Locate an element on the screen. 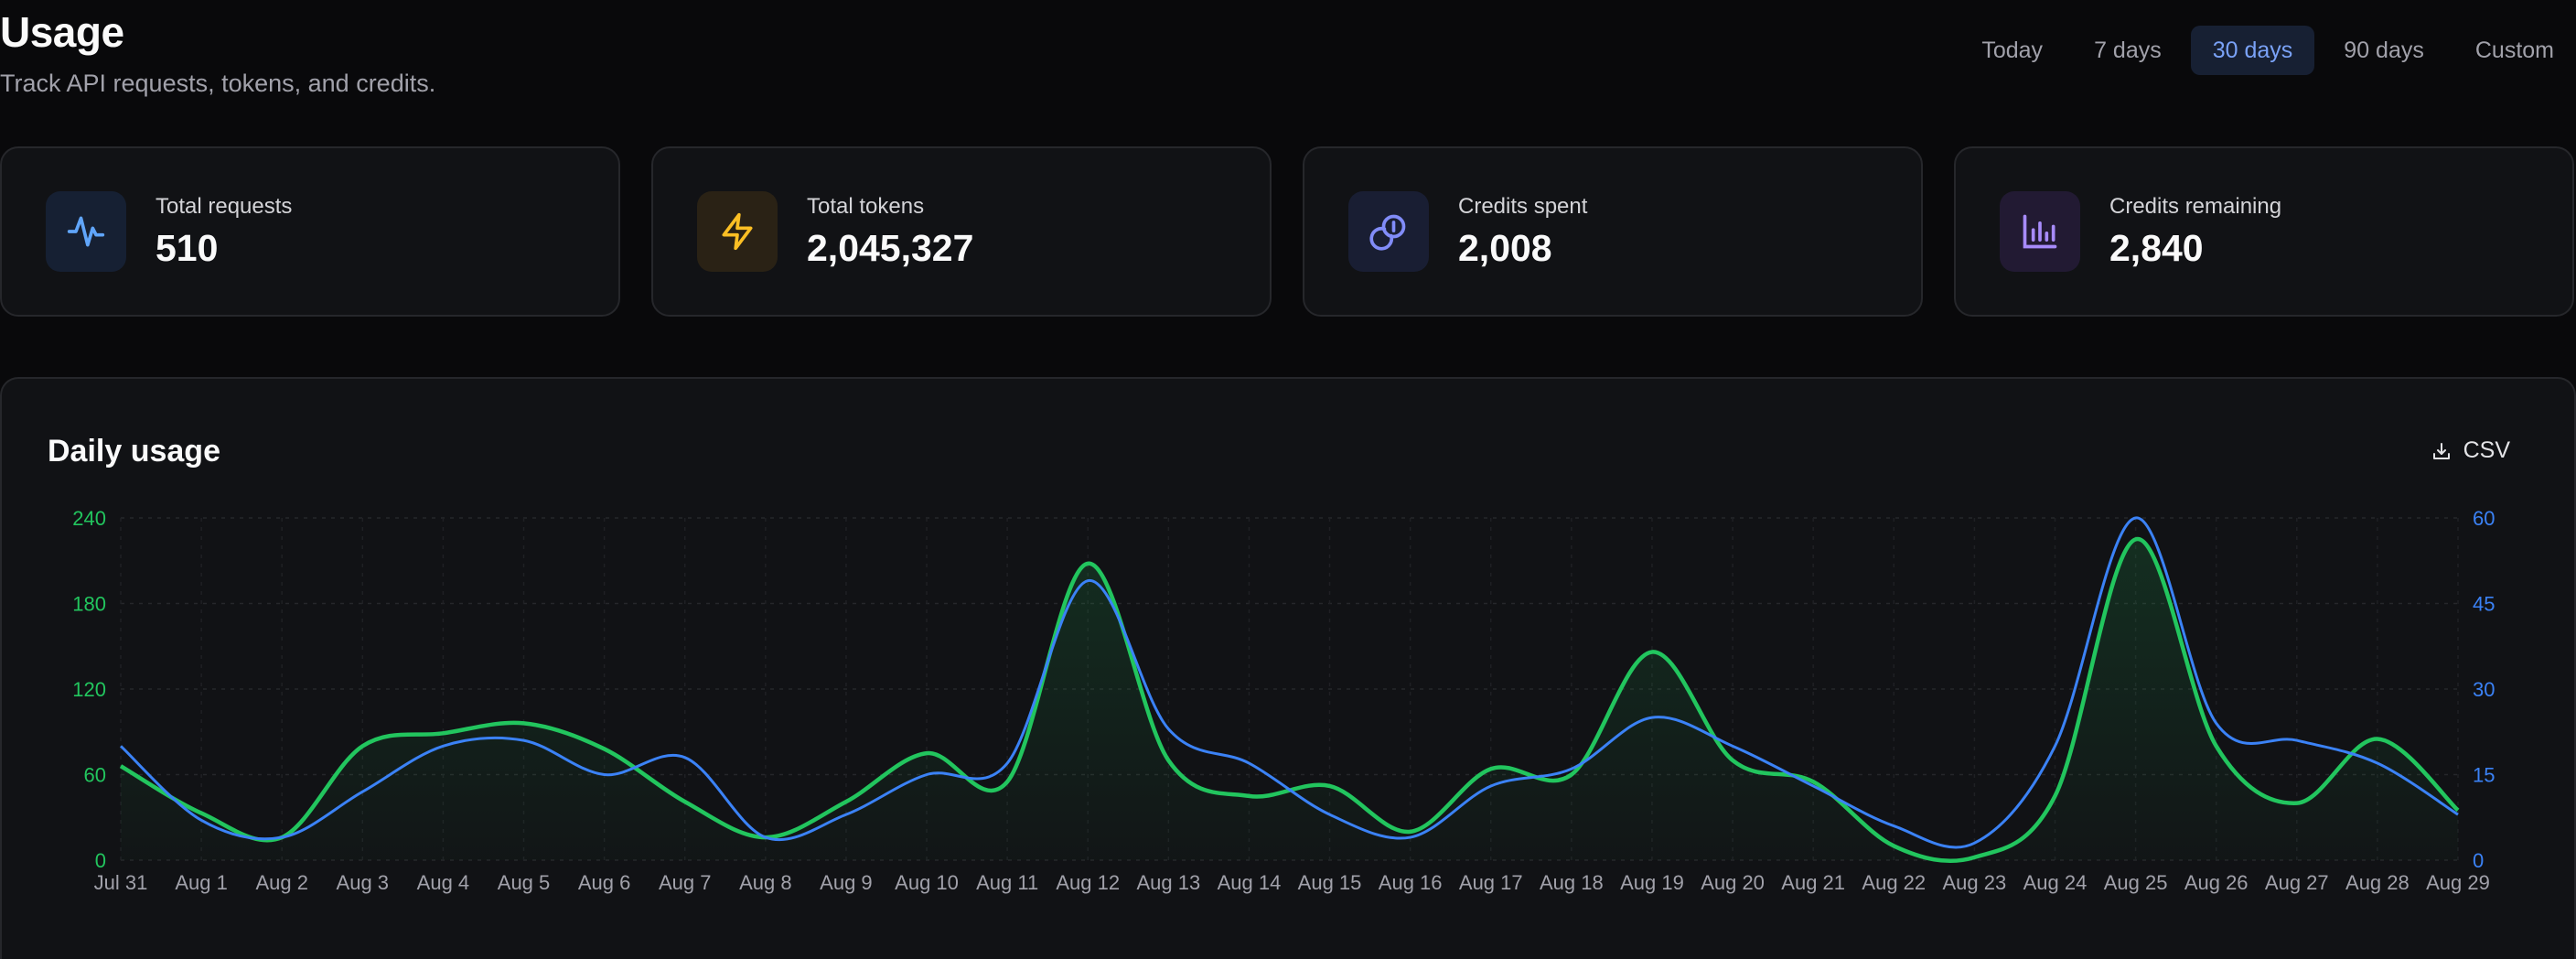 Image resolution: width=2576 pixels, height=959 pixels. x-tick-label: Aug 11 is located at coordinates (1007, 882).